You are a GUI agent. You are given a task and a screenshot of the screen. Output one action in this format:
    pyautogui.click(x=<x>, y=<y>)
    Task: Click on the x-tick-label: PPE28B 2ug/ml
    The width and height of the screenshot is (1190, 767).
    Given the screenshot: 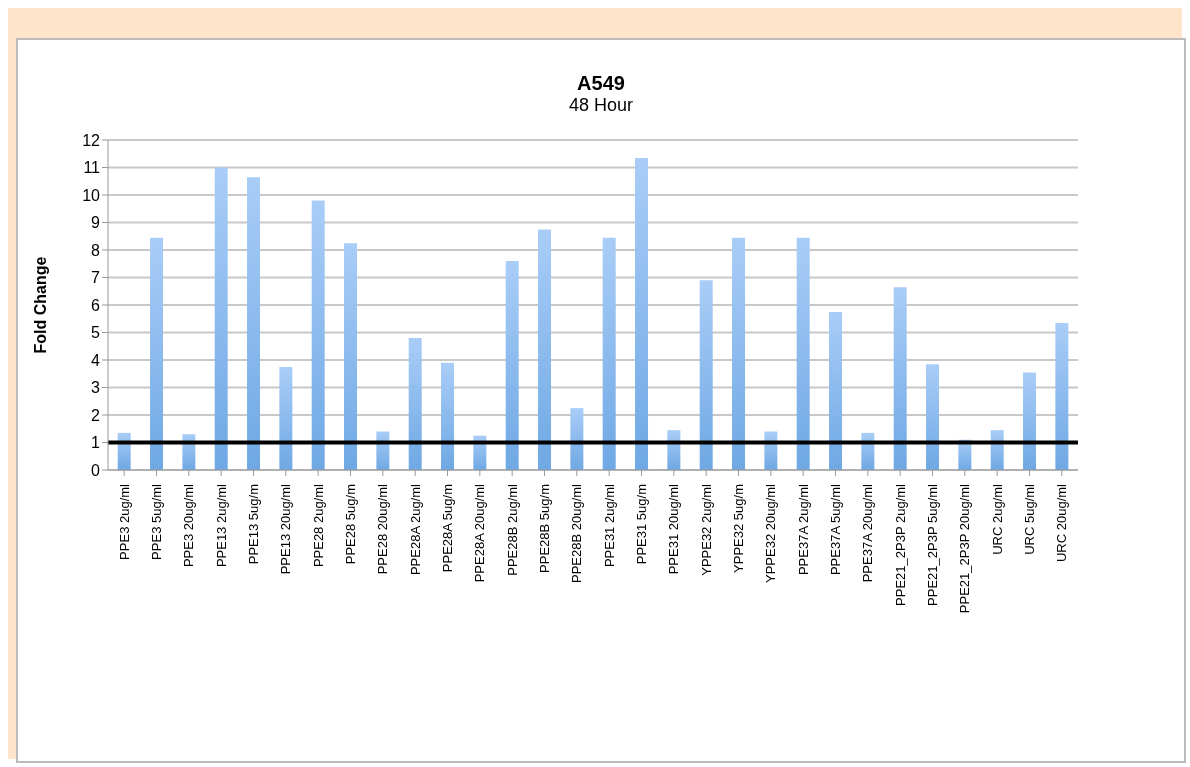 What is the action you would take?
    pyautogui.click(x=512, y=529)
    